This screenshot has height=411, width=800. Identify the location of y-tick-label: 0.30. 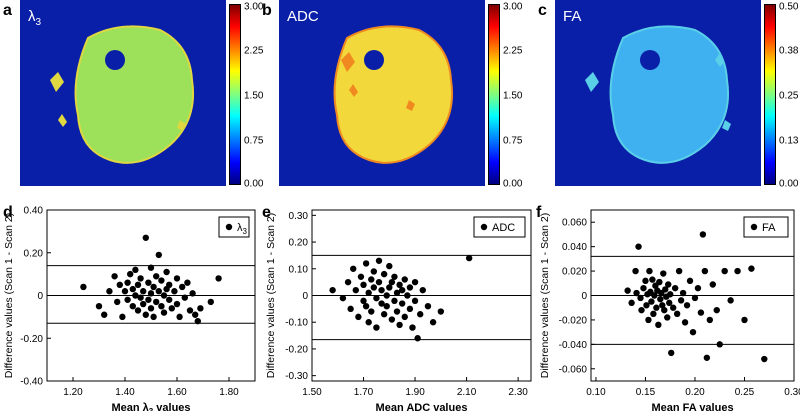
(299, 216).